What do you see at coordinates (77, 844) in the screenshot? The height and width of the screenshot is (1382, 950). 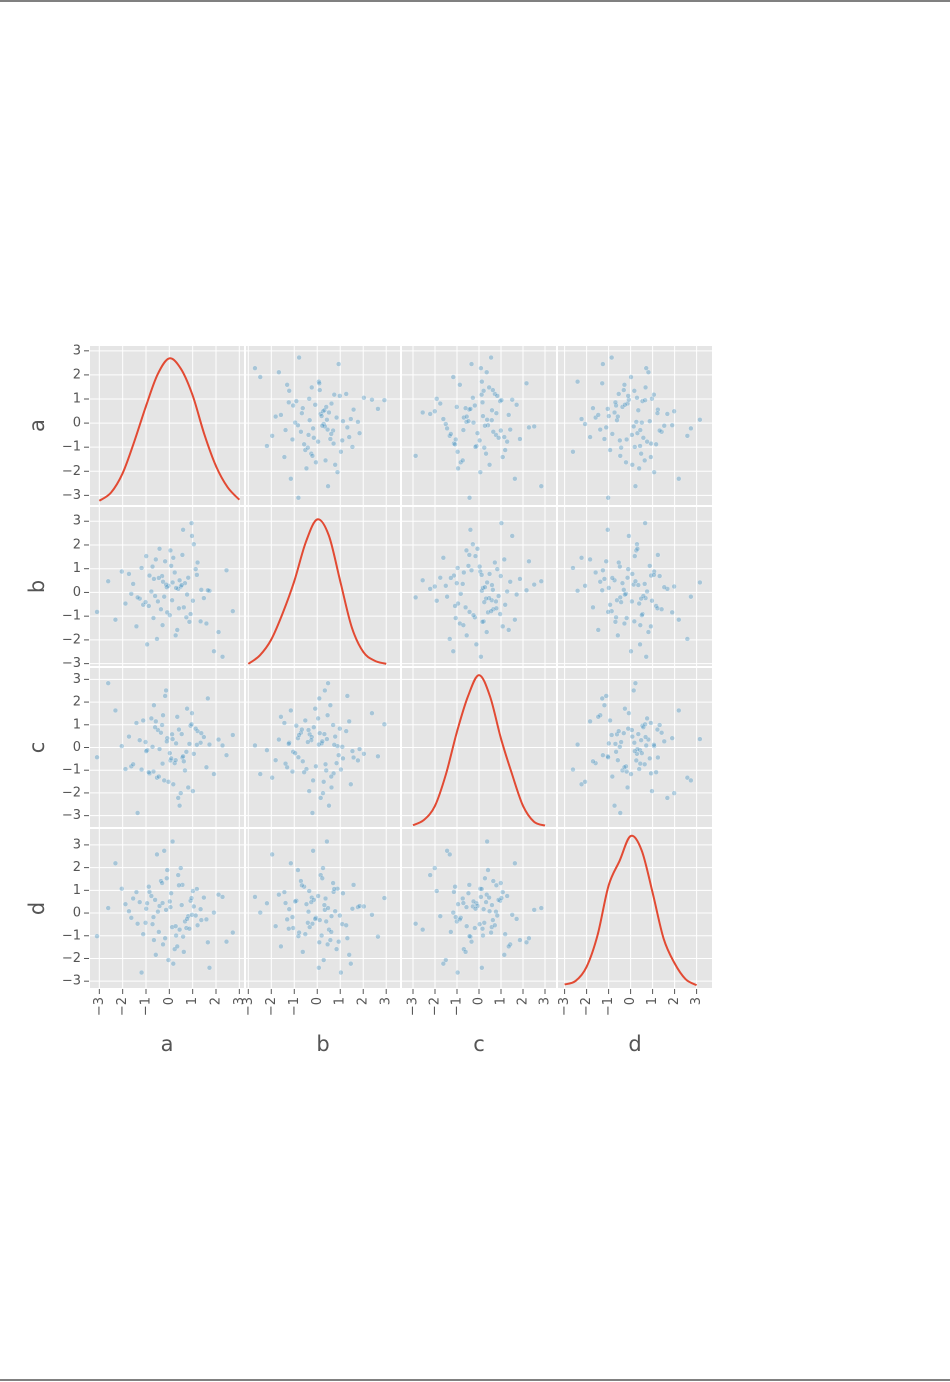 I see `y-tick-label: 3` at bounding box center [77, 844].